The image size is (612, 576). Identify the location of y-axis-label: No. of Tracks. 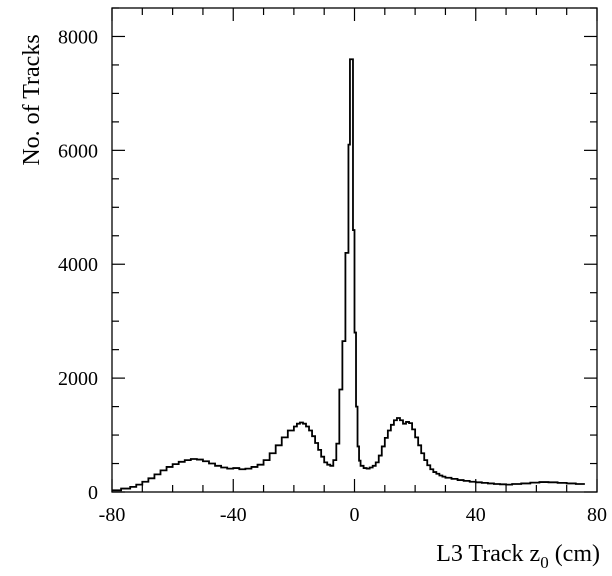
(32, 99).